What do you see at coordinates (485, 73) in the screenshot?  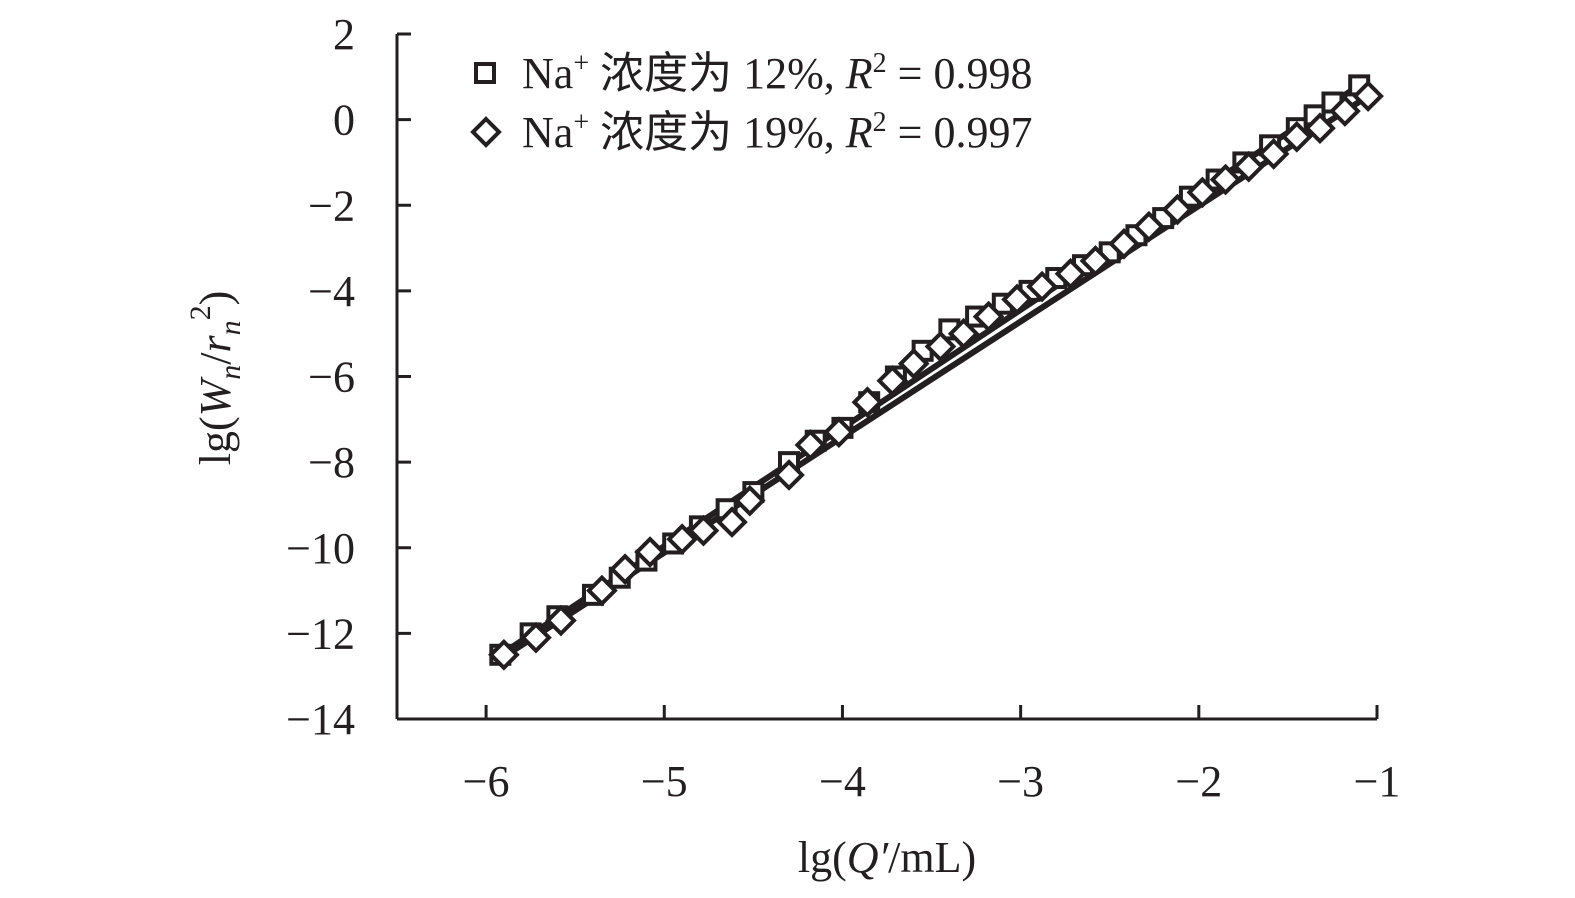 I see `legend-marker-square` at bounding box center [485, 73].